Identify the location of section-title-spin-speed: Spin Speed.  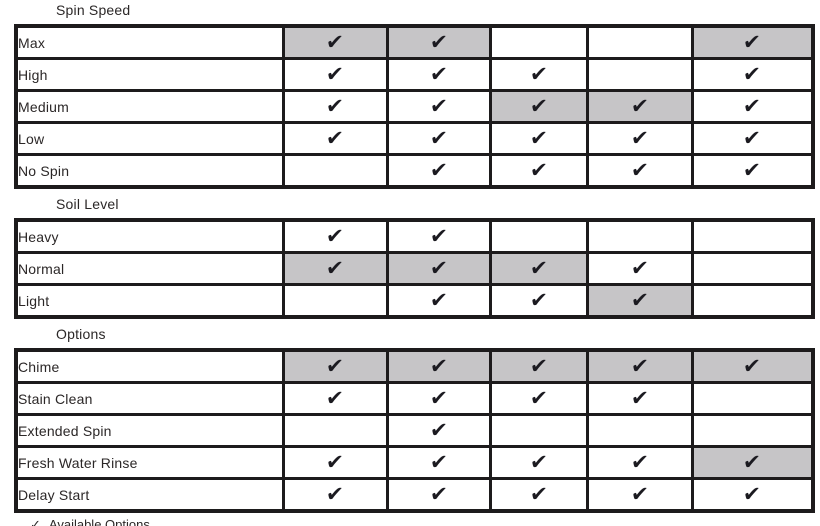
(93, 10).